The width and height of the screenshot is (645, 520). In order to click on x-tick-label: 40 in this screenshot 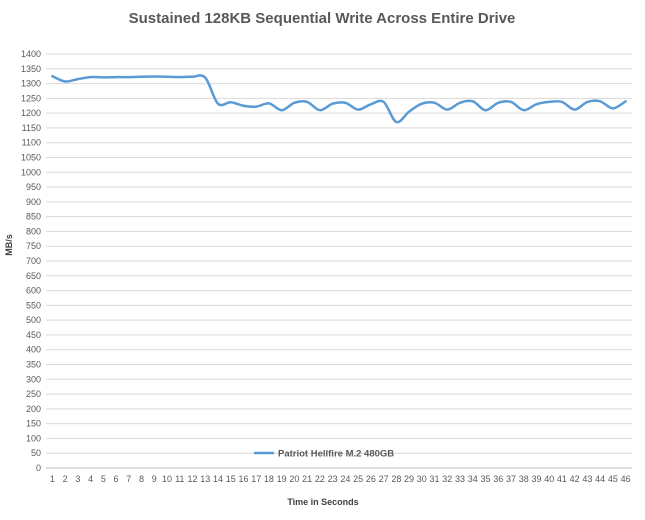, I will do `click(549, 479)`.